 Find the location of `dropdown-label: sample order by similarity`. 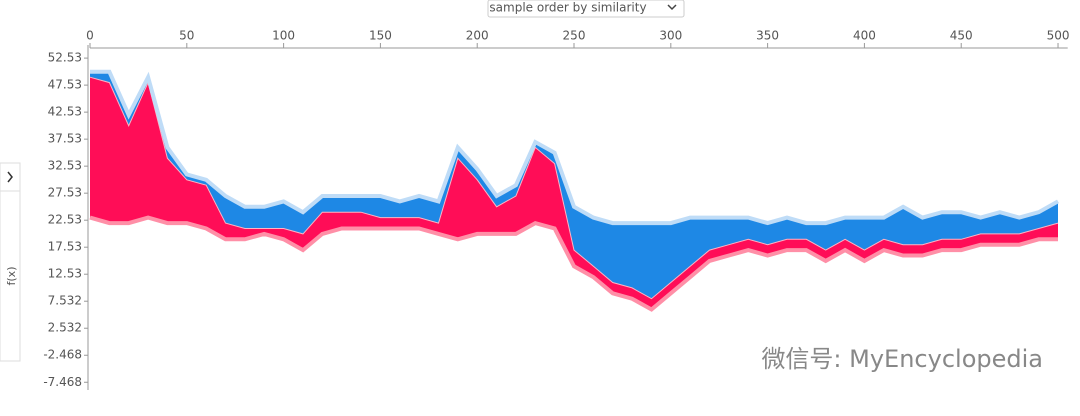

dropdown-label: sample order by similarity is located at coordinates (567, 8).